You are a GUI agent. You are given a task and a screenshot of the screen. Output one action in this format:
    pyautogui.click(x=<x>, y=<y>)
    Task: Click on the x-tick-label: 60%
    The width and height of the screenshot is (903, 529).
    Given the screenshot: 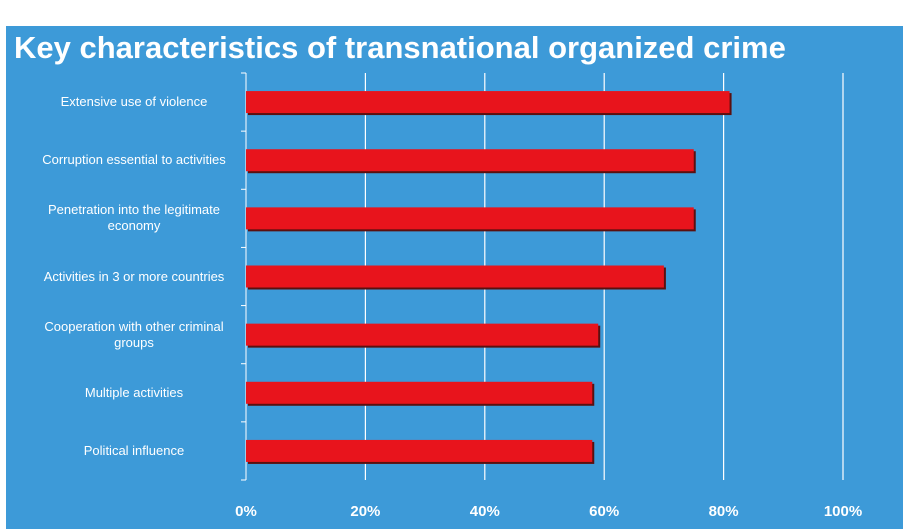 What is the action you would take?
    pyautogui.click(x=604, y=511)
    